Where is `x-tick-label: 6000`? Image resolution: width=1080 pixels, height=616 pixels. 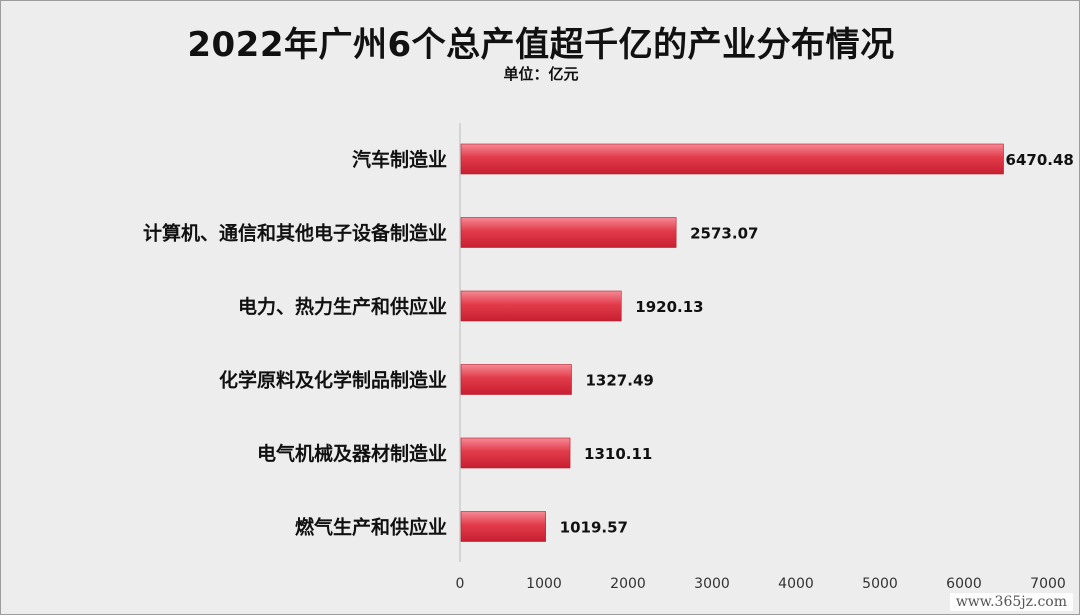
x-tick-label: 6000 is located at coordinates (964, 584).